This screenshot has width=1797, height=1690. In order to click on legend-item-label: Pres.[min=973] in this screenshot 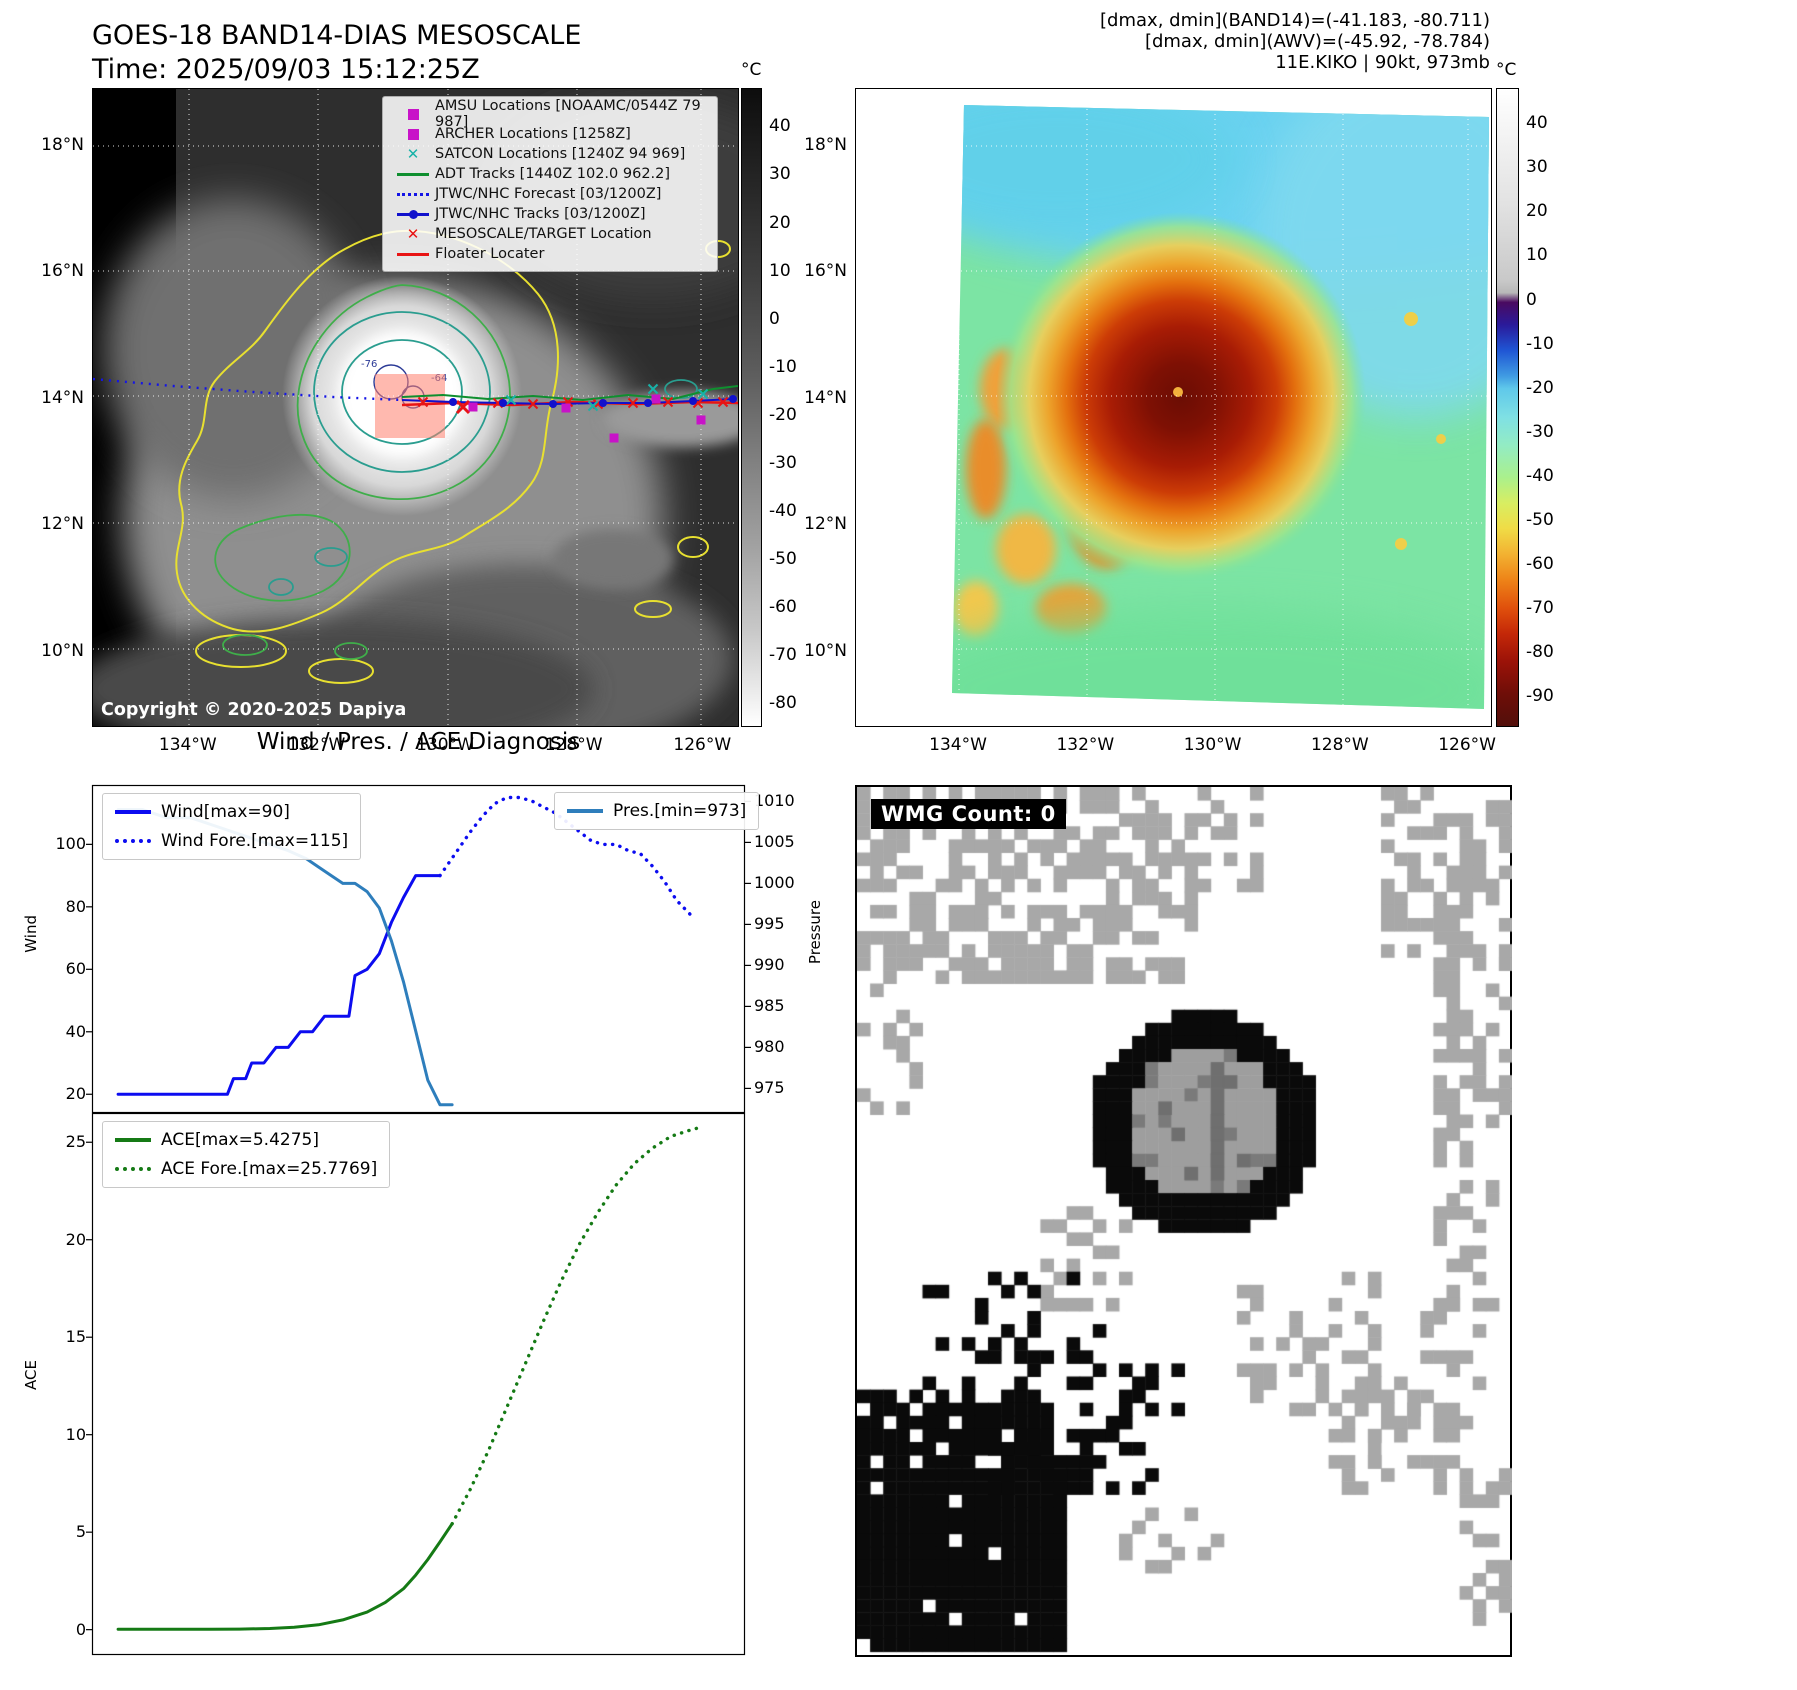, I will do `click(680, 811)`.